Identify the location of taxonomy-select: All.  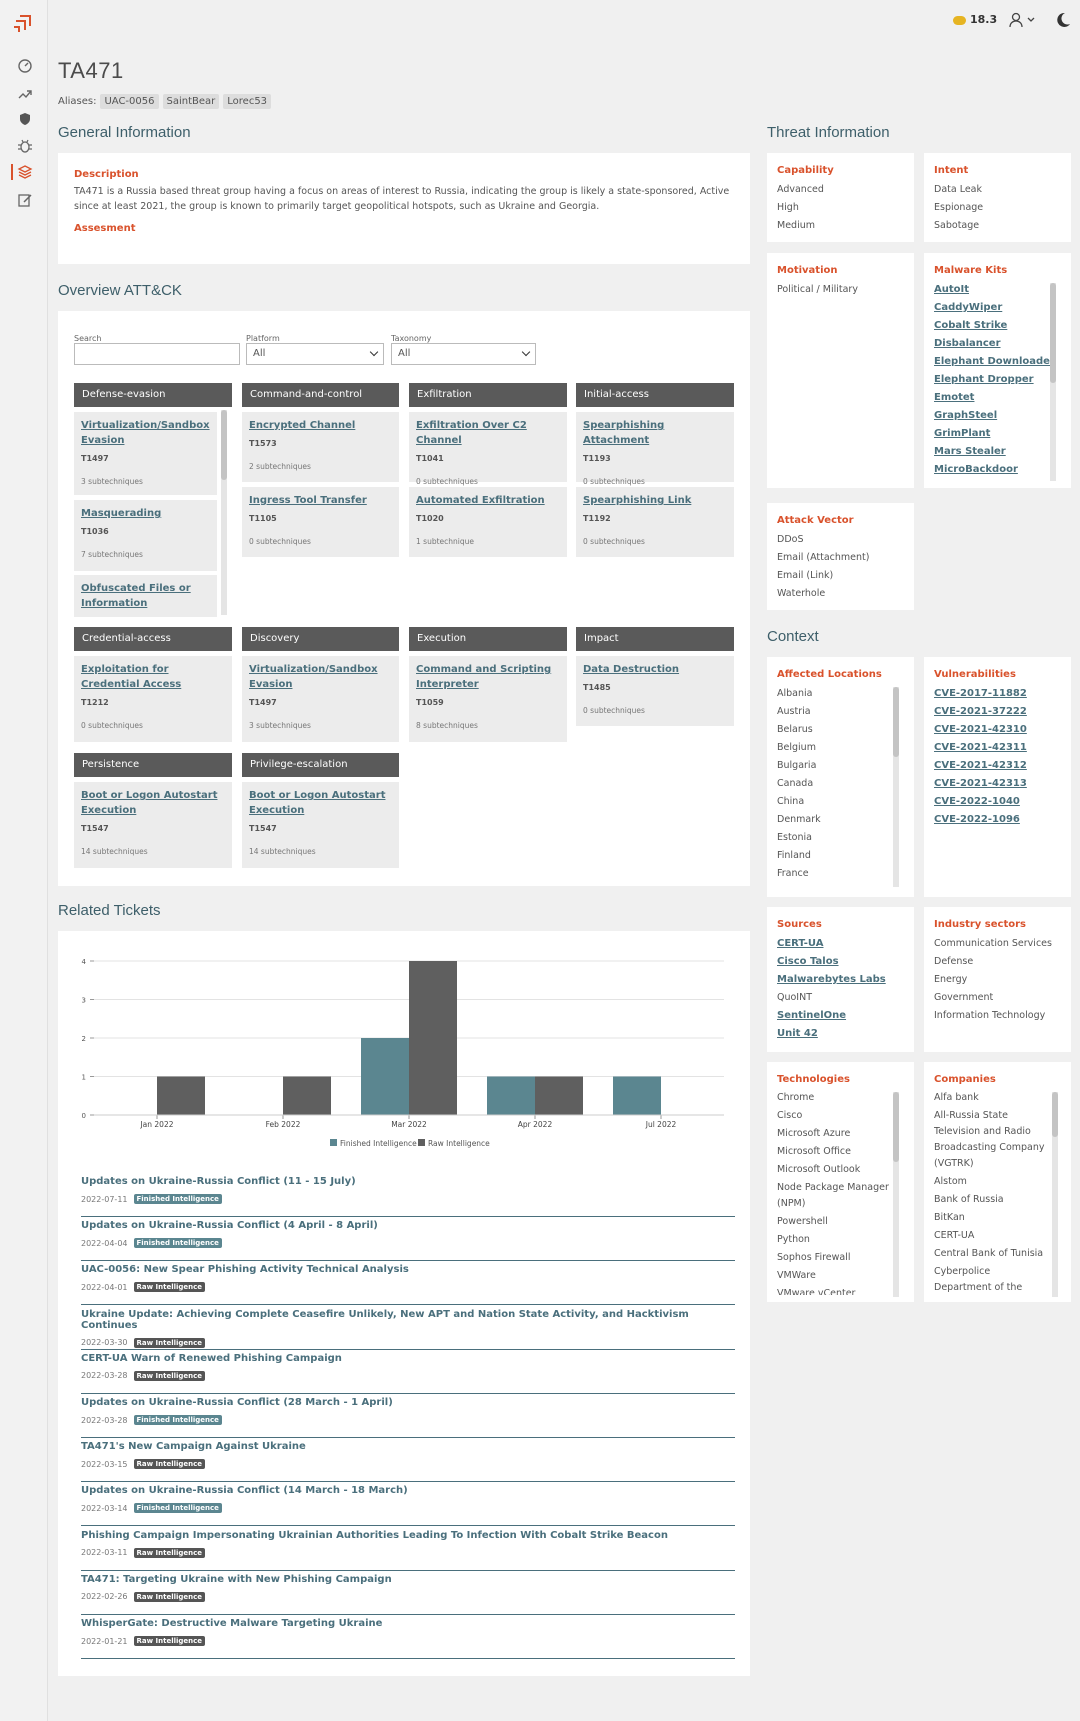
(463, 354).